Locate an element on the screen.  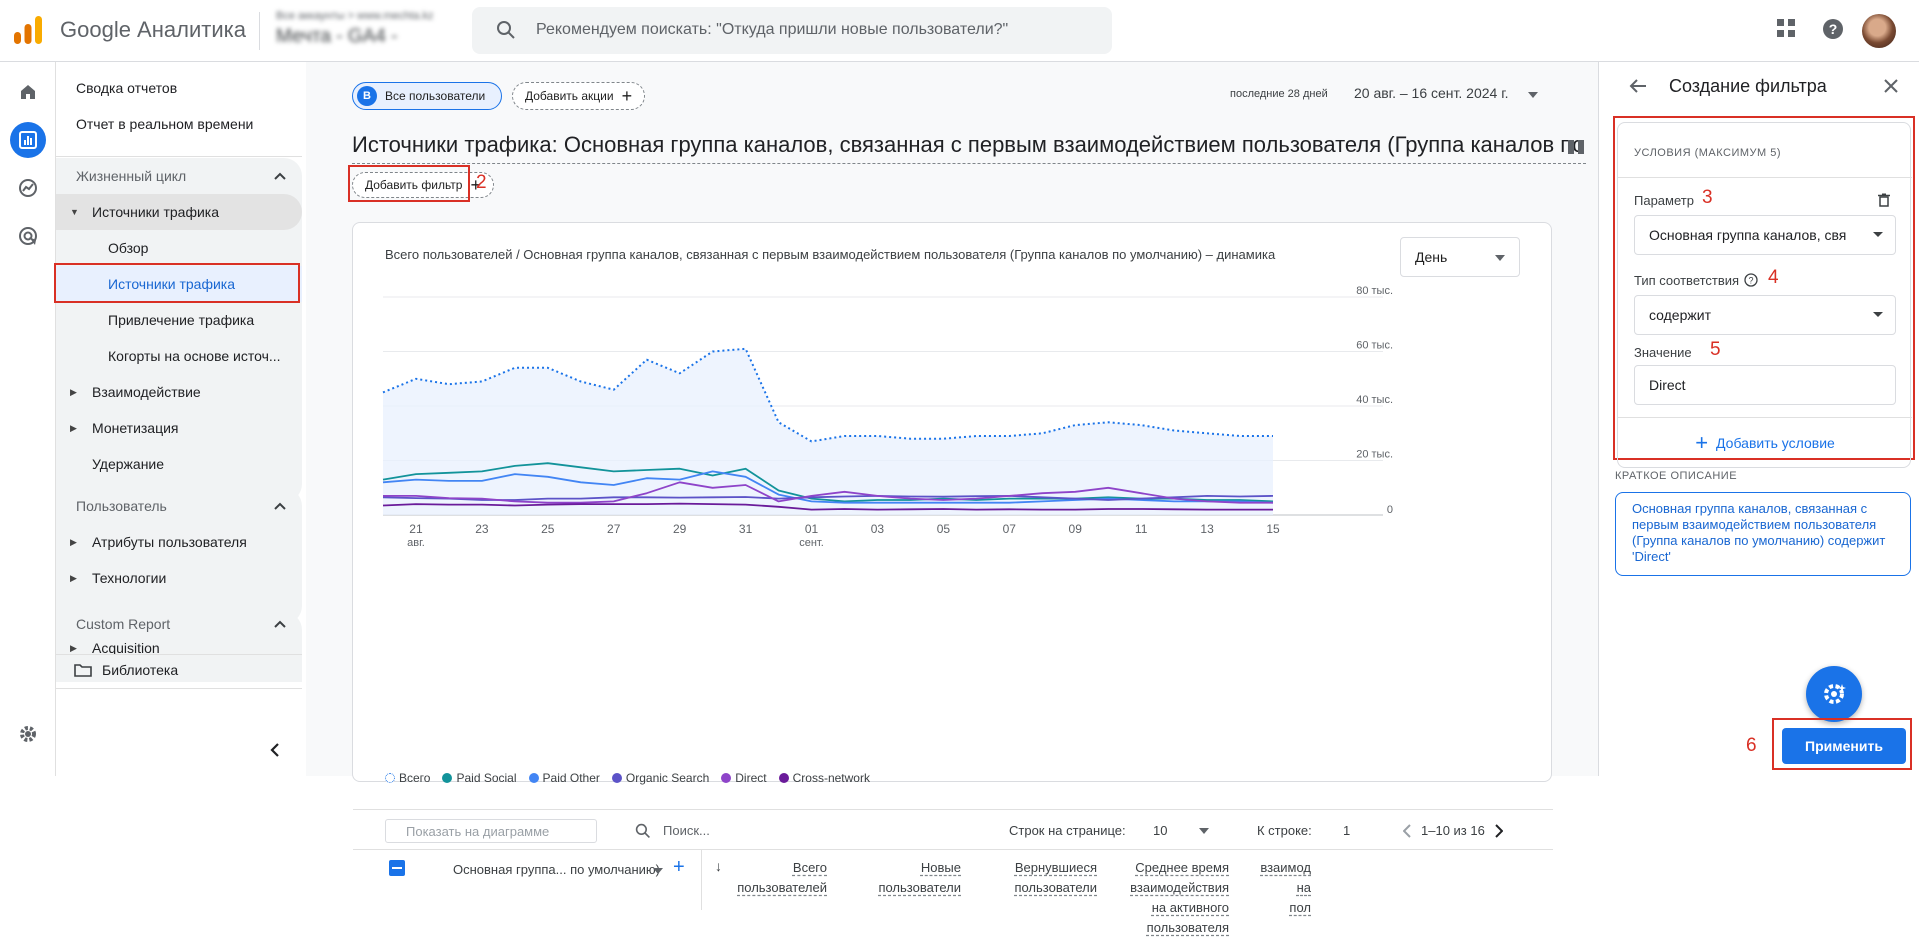
date-range-picker: 20 авг. – 16 сент. 2024 г. is located at coordinates (1431, 93).